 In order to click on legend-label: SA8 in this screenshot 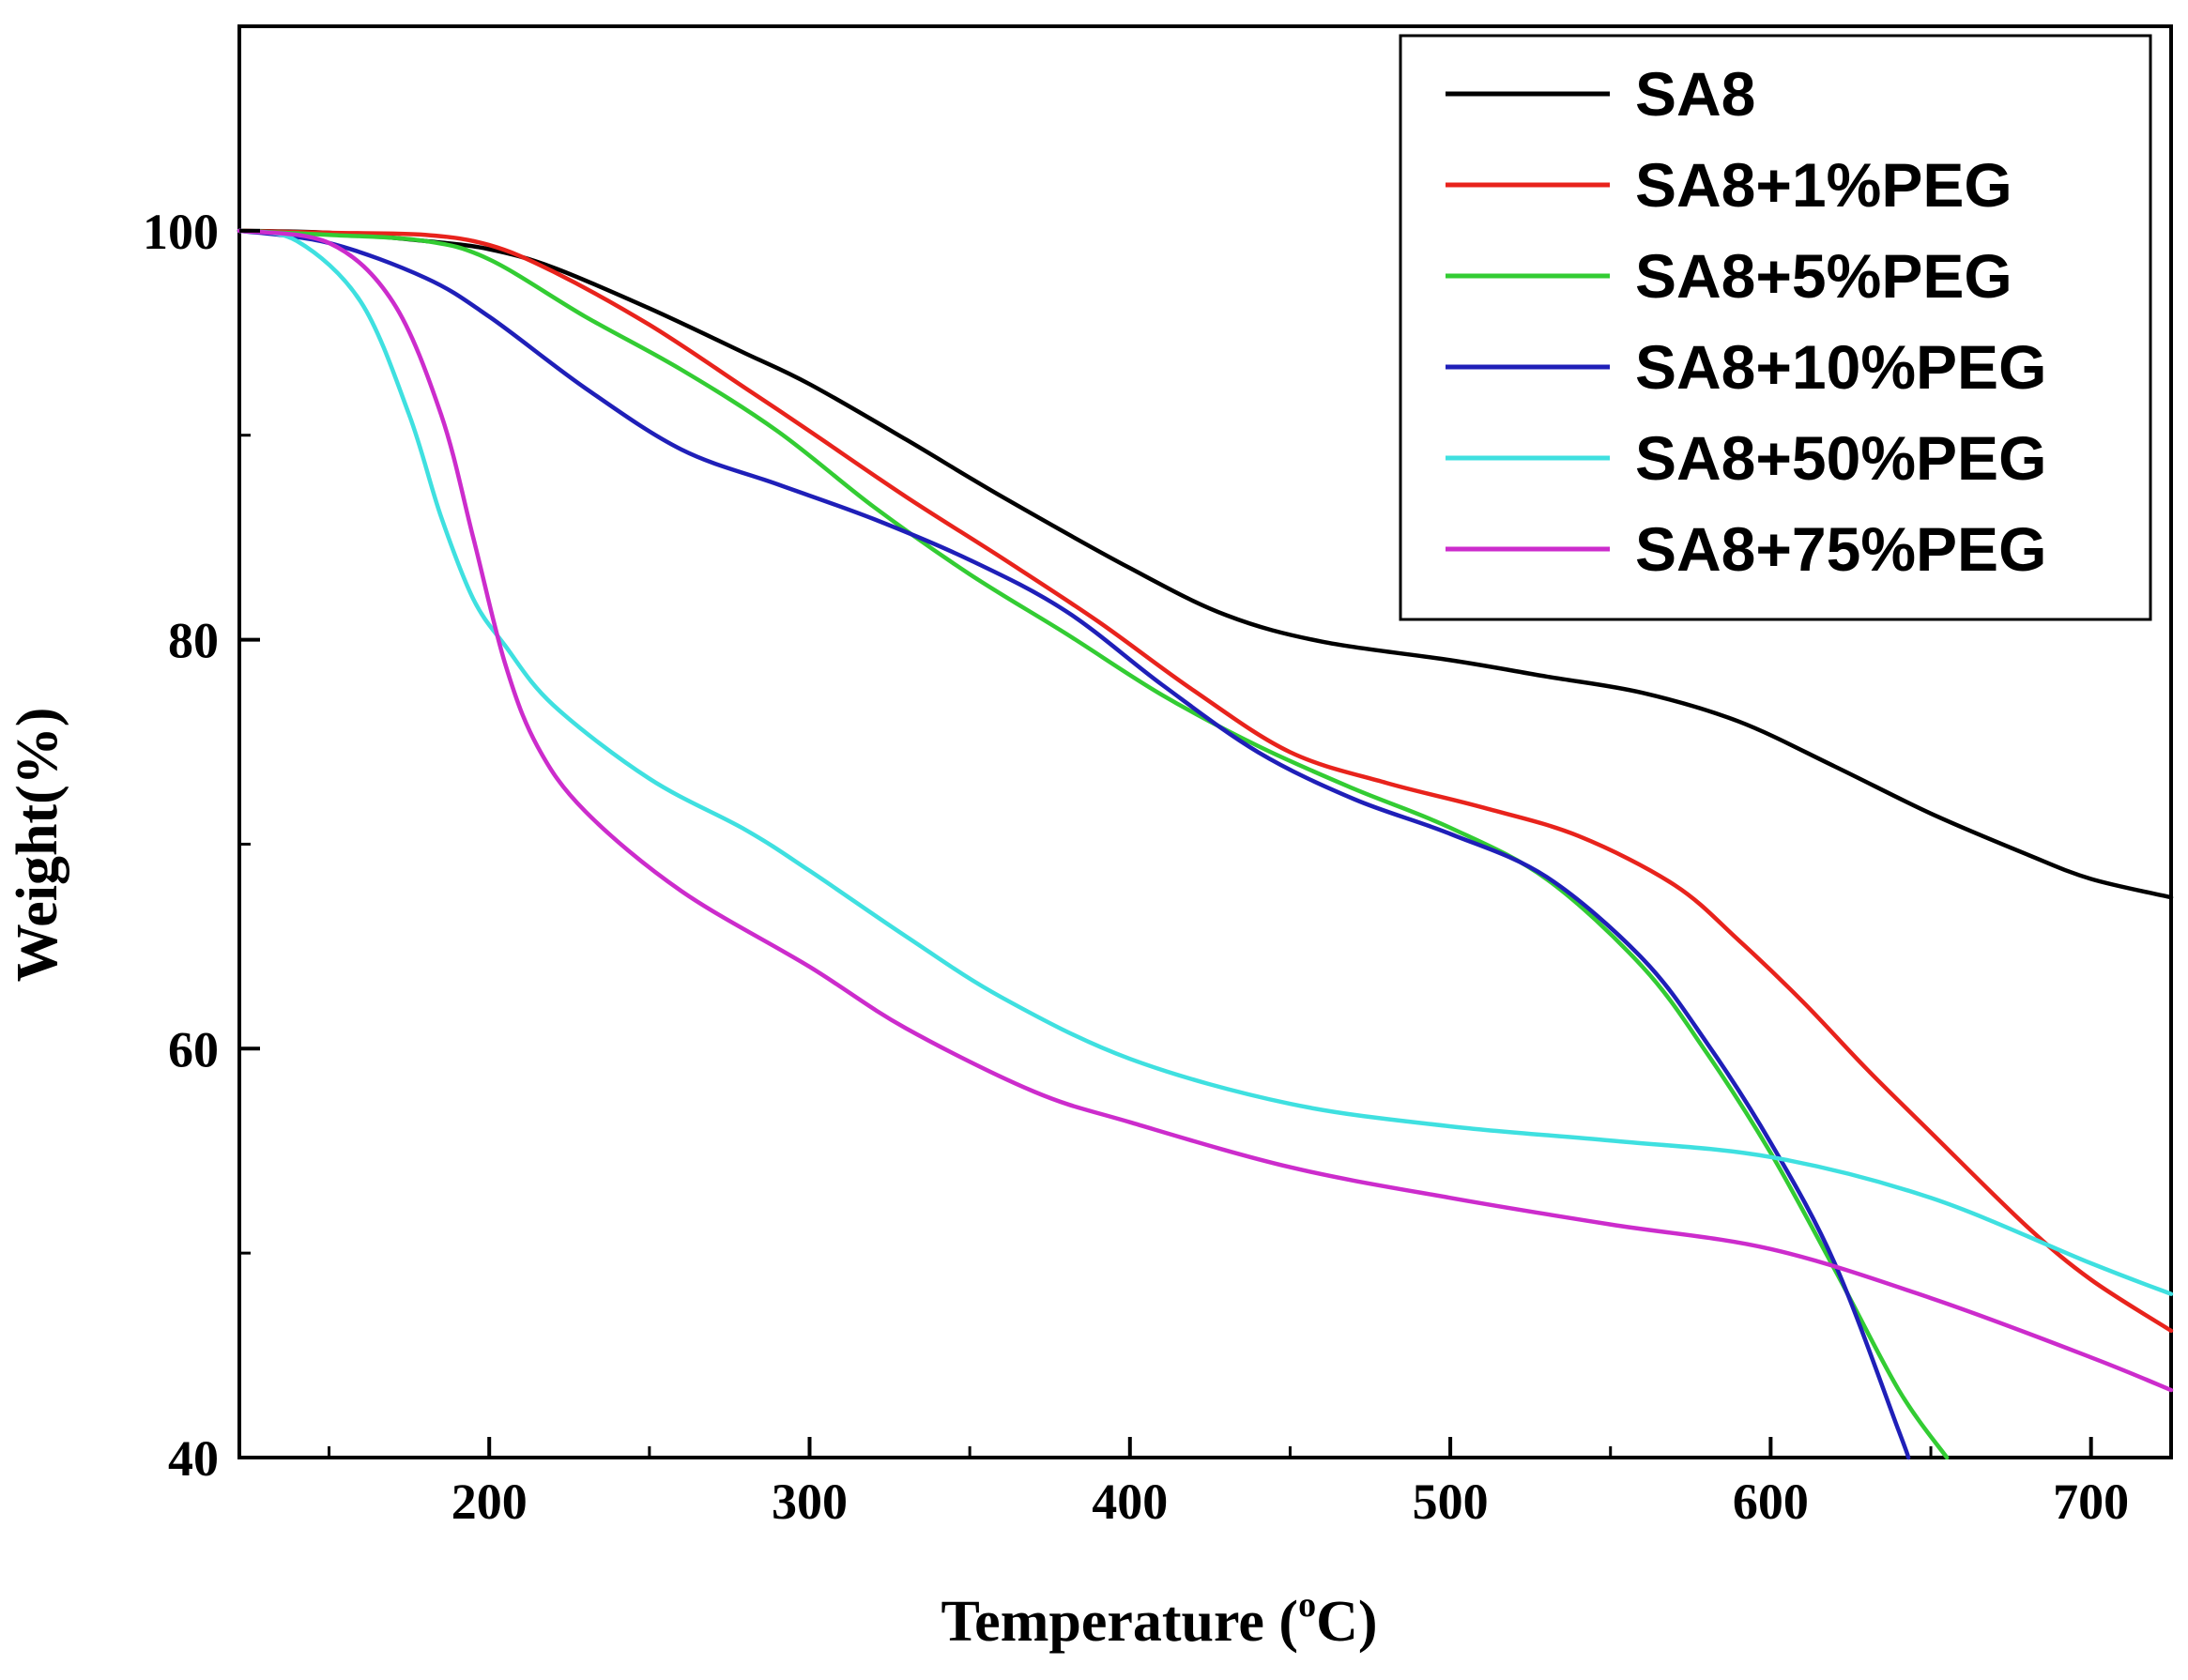, I will do `click(1695, 94)`.